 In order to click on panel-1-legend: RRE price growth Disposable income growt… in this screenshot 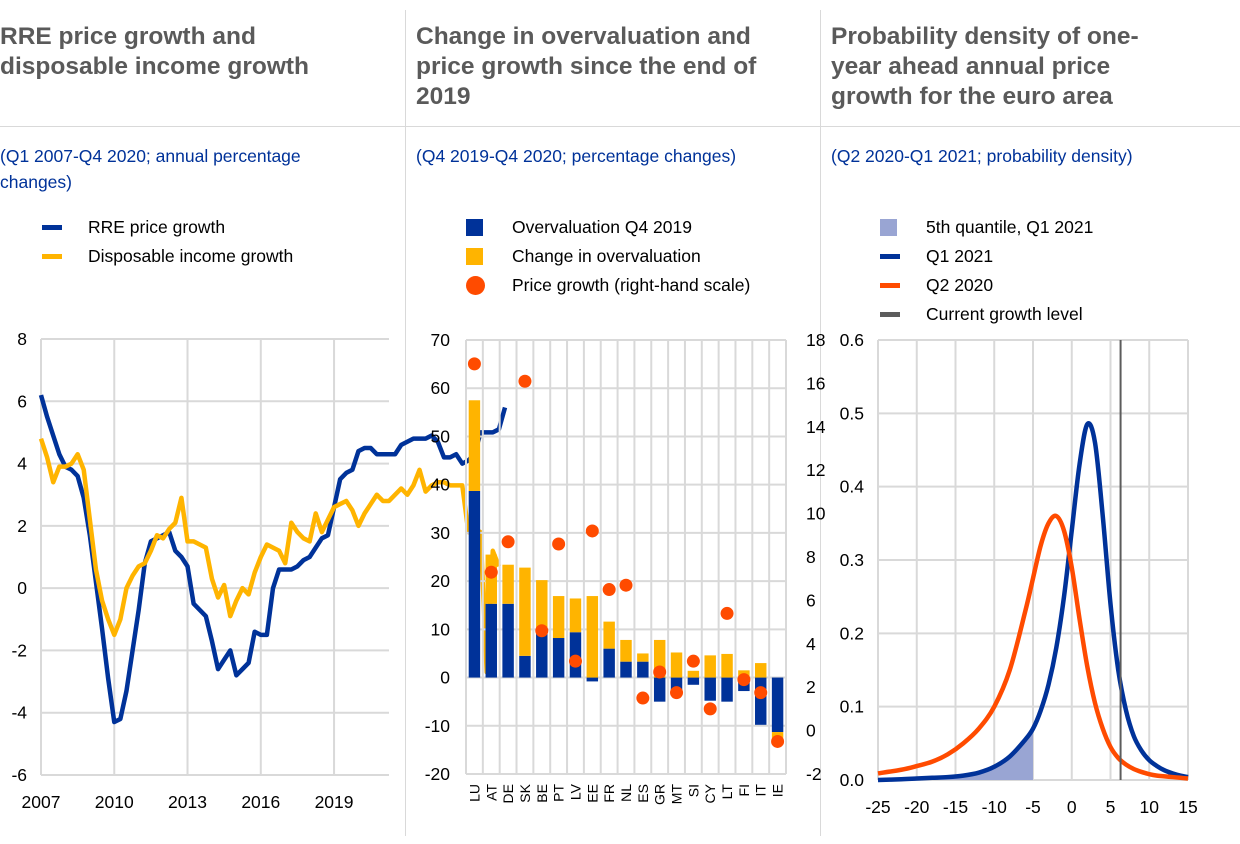, I will do `click(167, 242)`.